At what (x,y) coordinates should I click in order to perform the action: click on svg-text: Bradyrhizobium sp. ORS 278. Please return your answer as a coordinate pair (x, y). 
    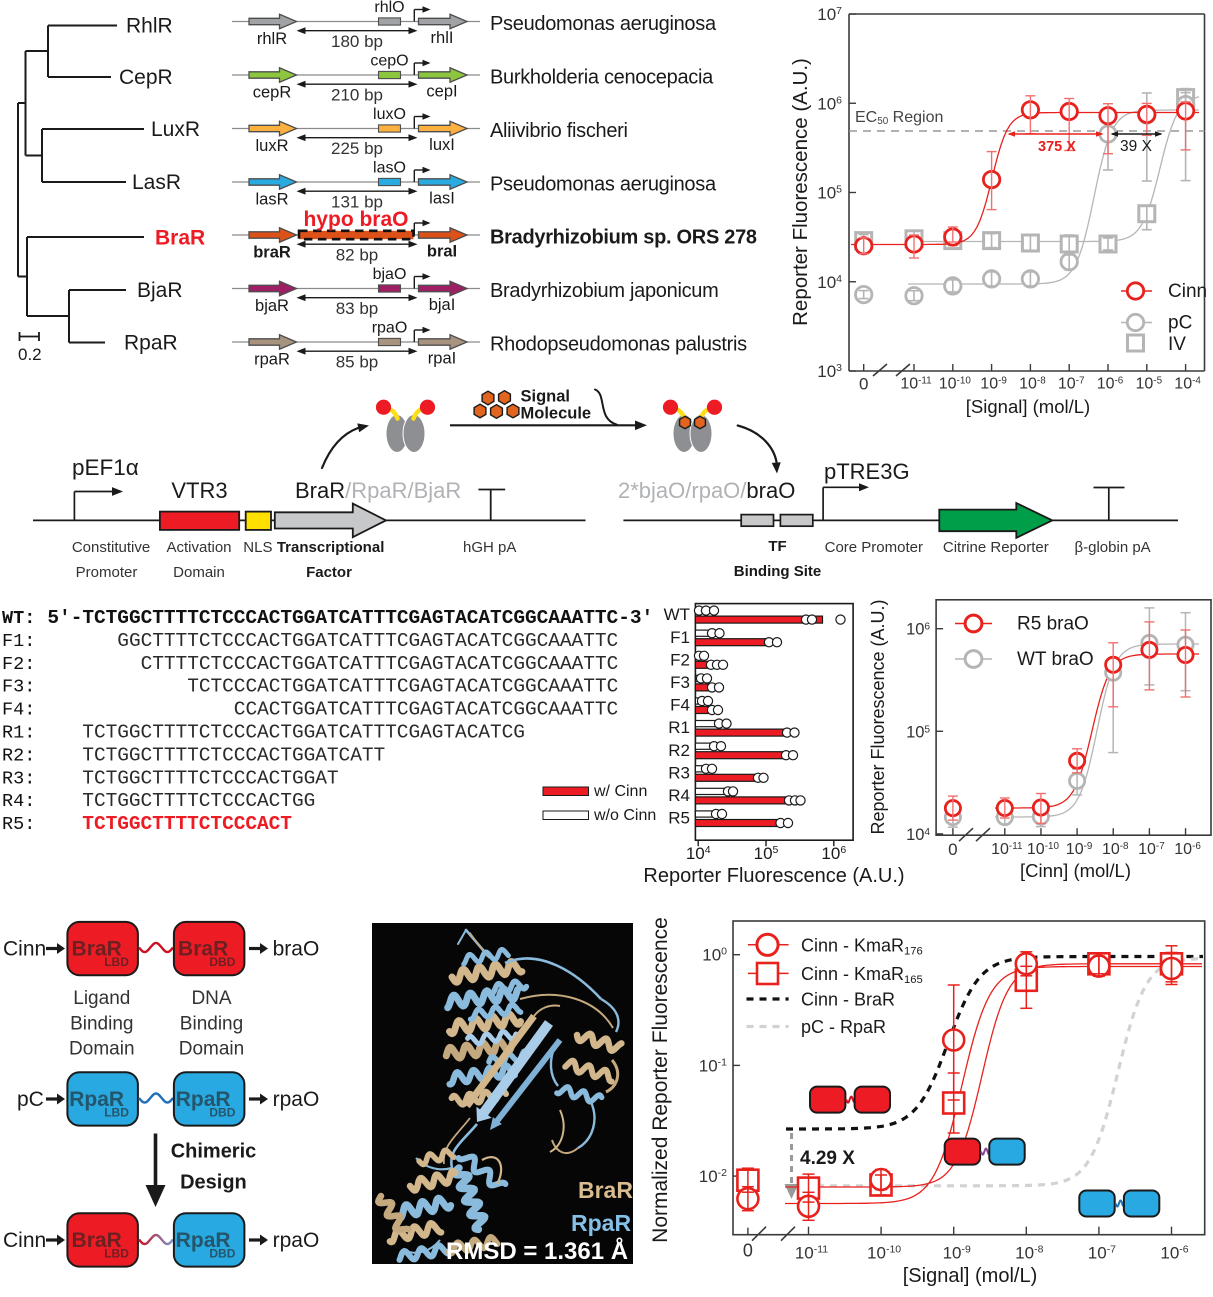
    Looking at the image, I should click on (623, 237).